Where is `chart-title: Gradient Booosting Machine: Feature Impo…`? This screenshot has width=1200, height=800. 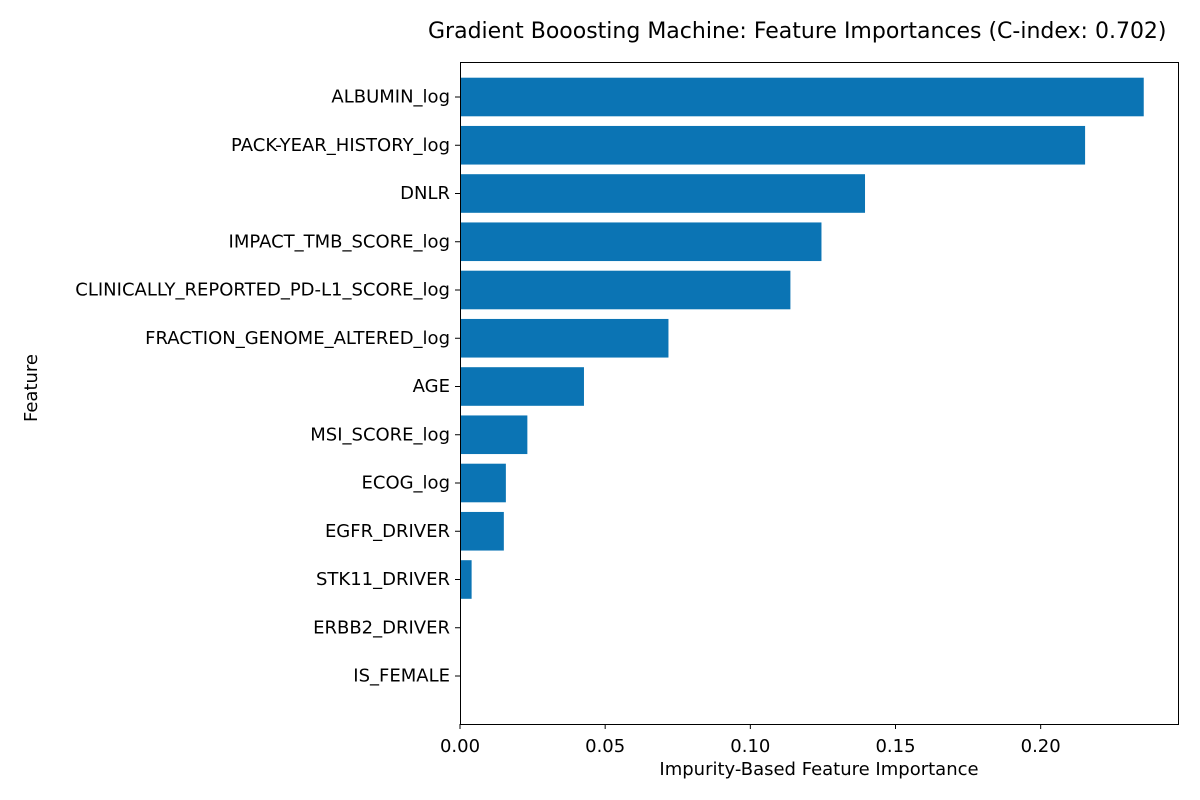
chart-title: Gradient Booosting Machine: Feature Impo… is located at coordinates (797, 31).